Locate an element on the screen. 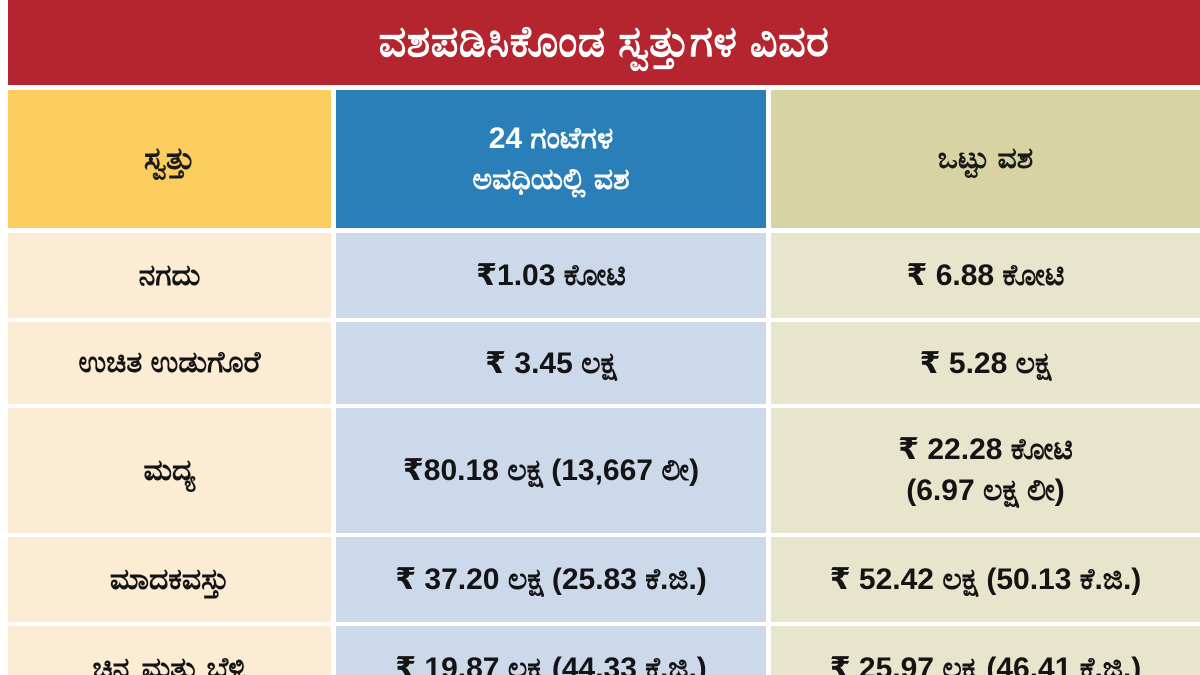 The image size is (1200, 675). seized-24h-value: ₹ 37.20 ಲಕ್ಷ (25.83 ಕೆ.ಜಿ.) is located at coordinates (551, 579).